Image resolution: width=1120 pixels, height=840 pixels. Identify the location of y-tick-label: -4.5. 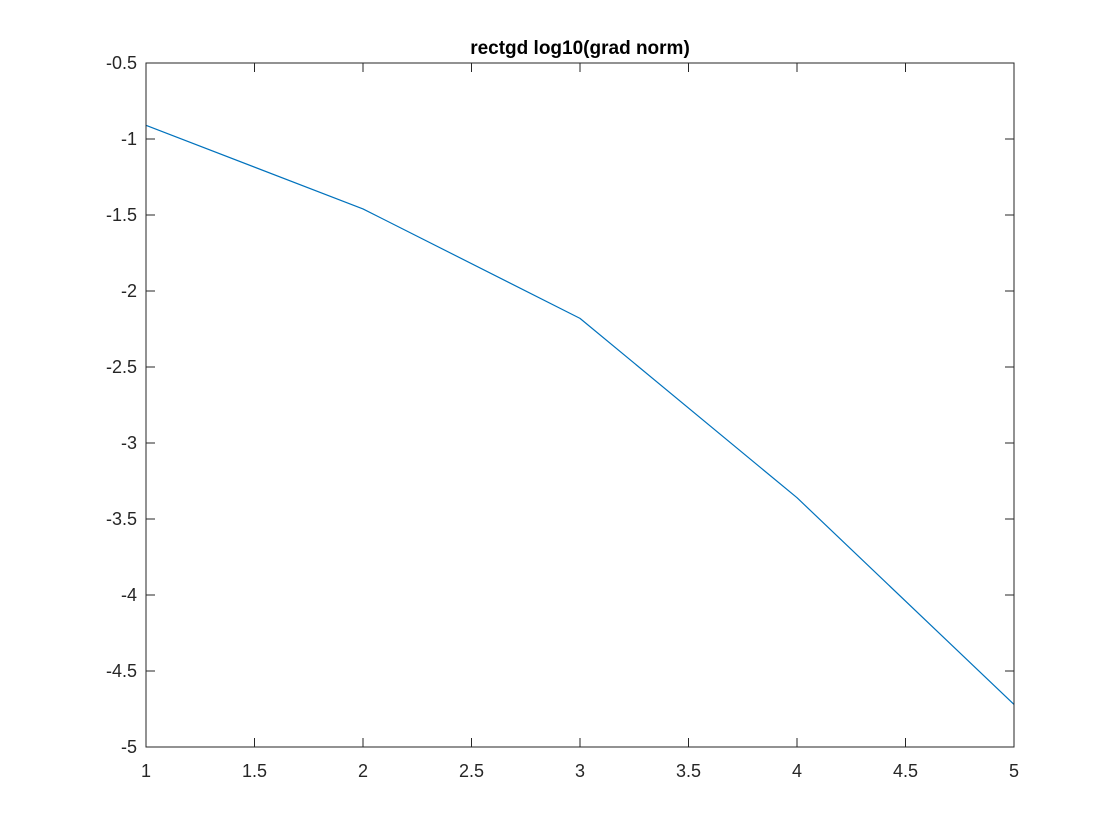
(121, 671).